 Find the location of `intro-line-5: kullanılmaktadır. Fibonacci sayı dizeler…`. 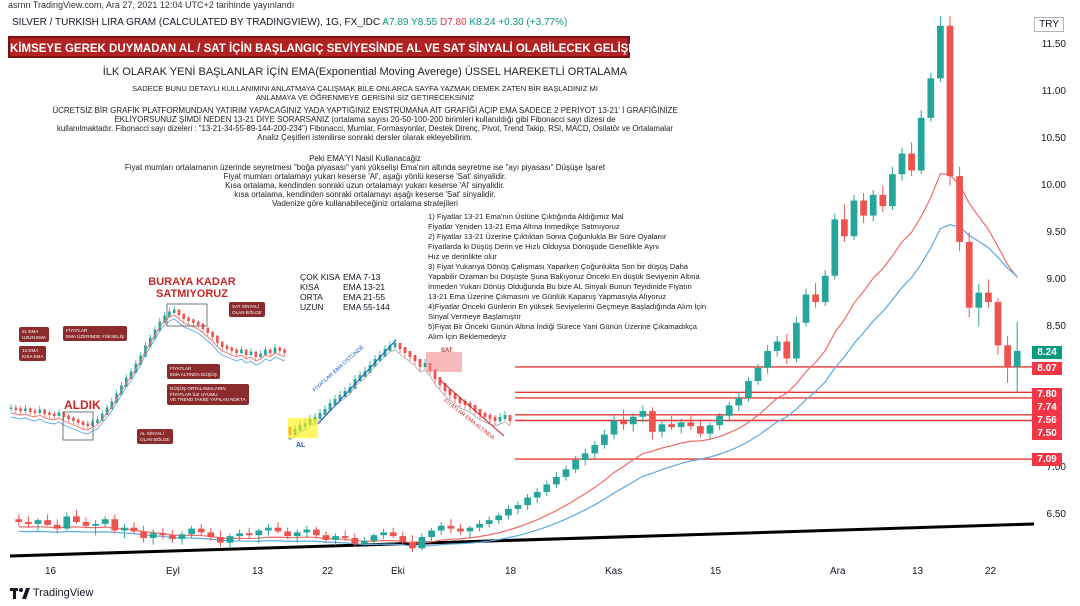

intro-line-5: kullanılmaktadır. Fibonacci sayı dizeler… is located at coordinates (365, 128).